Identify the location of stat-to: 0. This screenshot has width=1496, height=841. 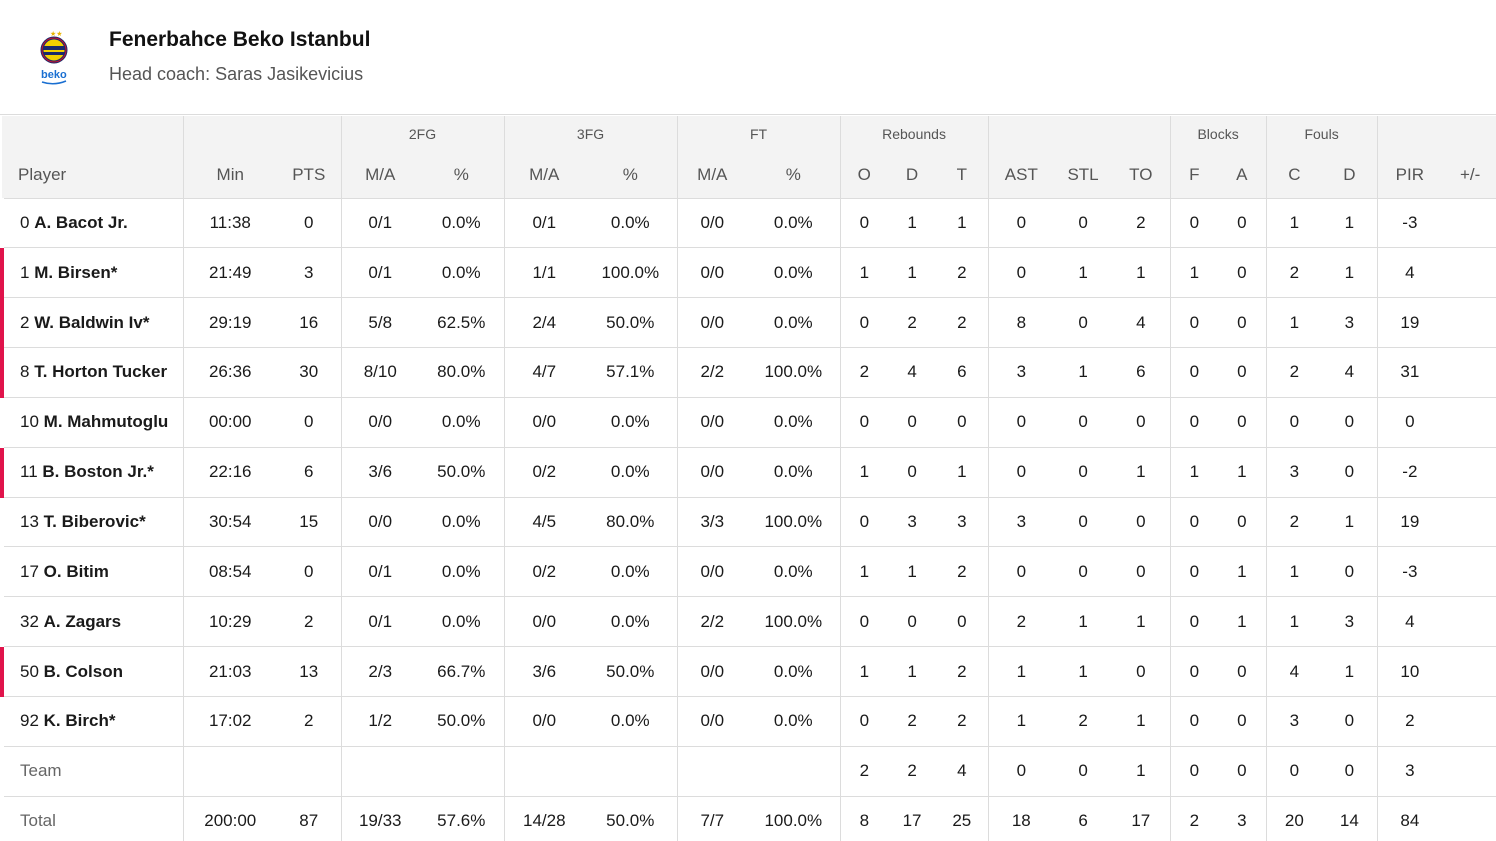
(1141, 572).